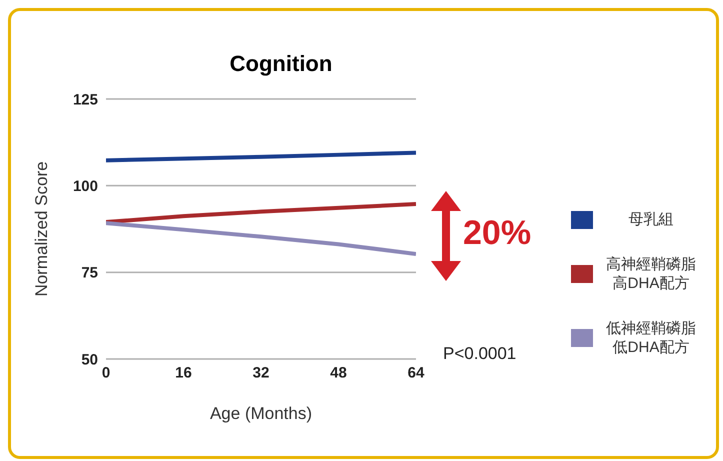 Image resolution: width=723 pixels, height=461 pixels. I want to click on chart-title: Cognition, so click(281, 64).